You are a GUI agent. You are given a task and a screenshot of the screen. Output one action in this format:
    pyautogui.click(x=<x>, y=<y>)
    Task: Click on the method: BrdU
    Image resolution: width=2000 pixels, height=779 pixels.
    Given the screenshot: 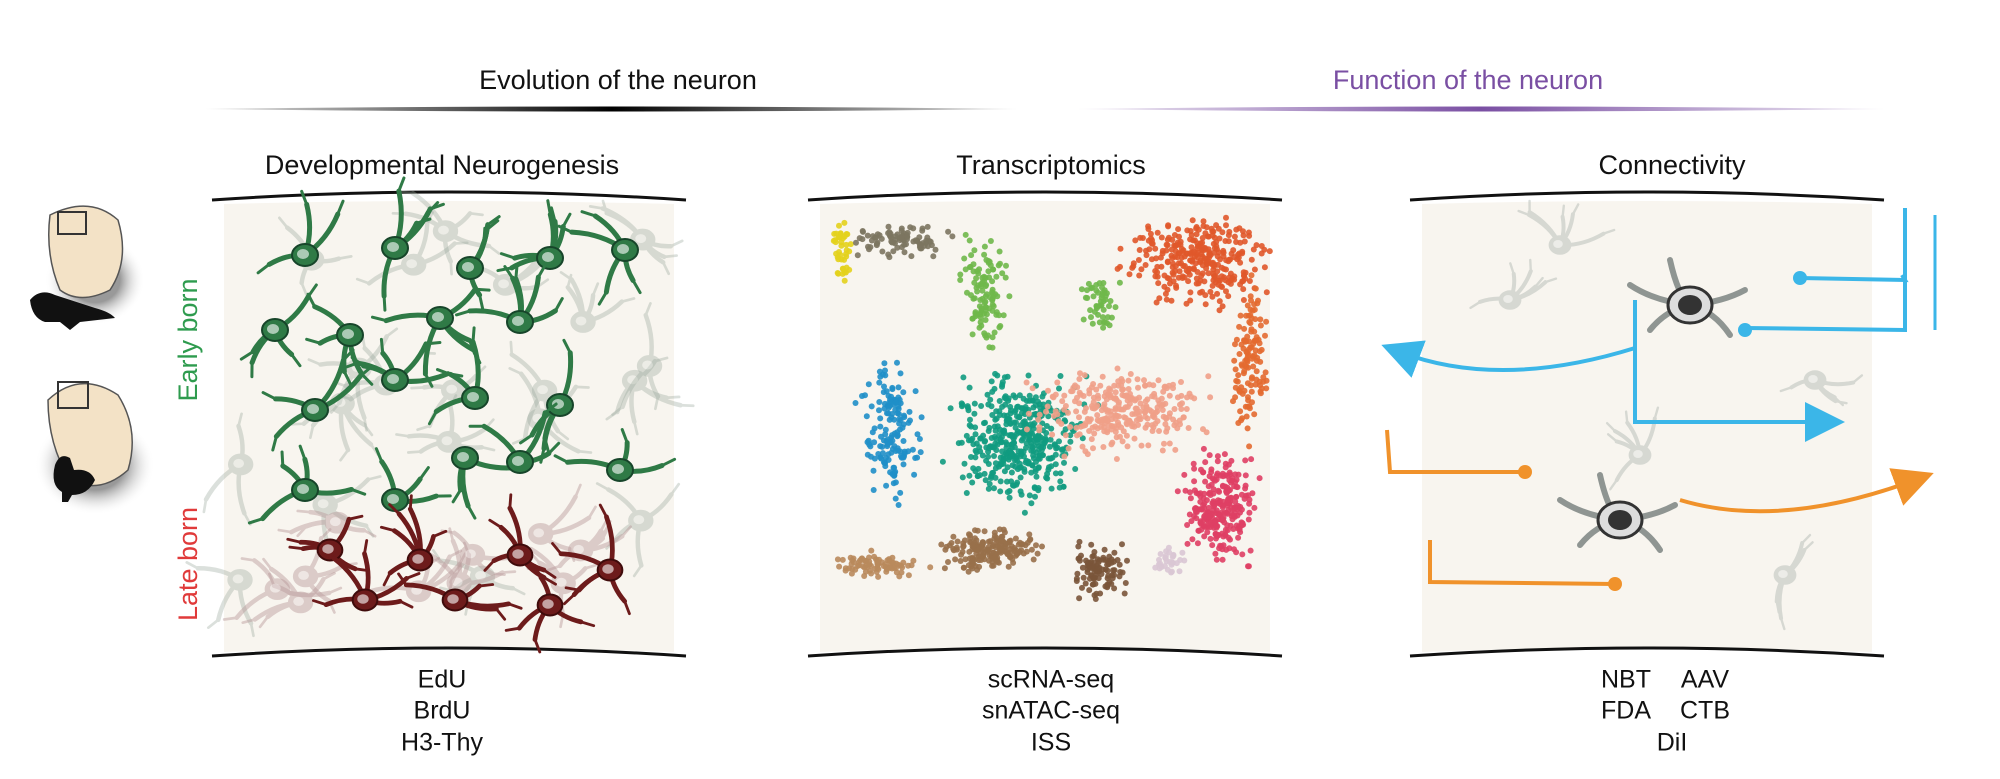 What is the action you would take?
    pyautogui.click(x=442, y=711)
    